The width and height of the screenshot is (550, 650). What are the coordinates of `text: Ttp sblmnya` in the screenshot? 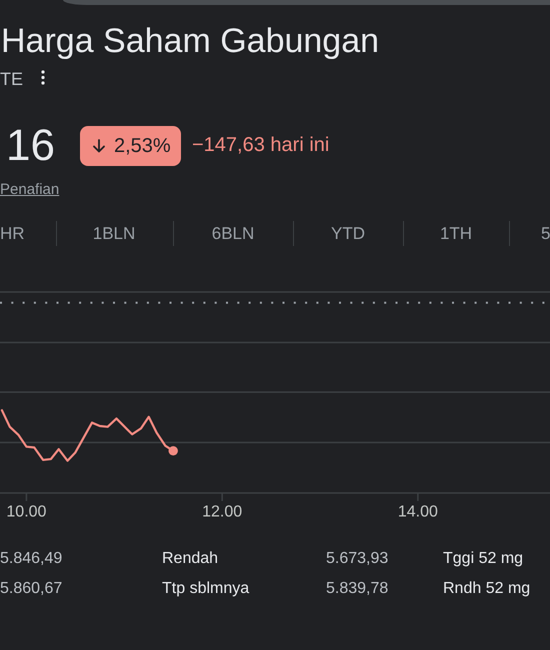 It's located at (206, 588).